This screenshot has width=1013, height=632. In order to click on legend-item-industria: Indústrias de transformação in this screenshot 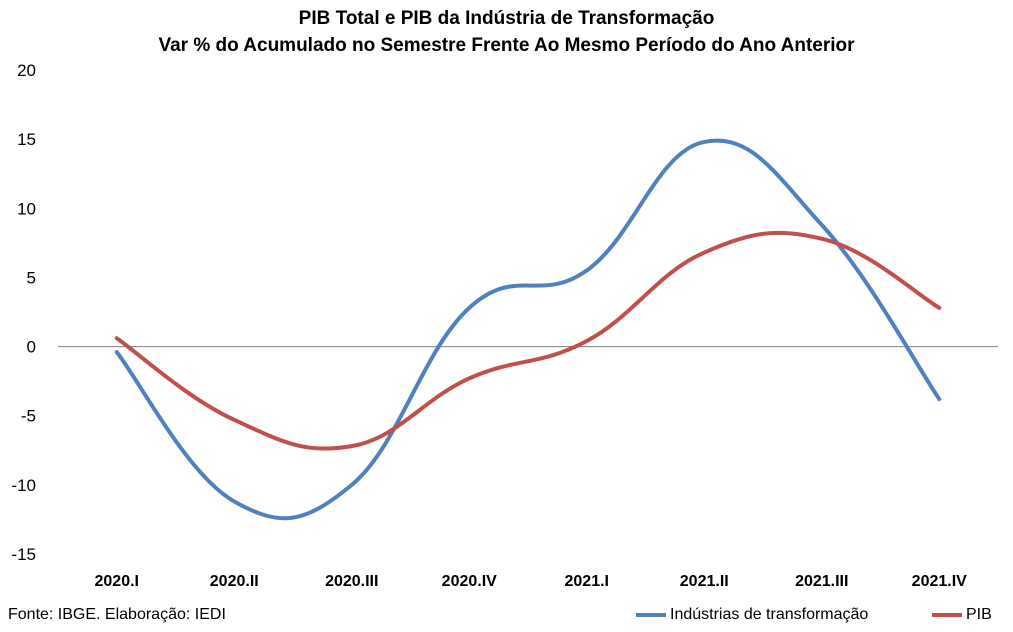, I will do `click(752, 615)`.